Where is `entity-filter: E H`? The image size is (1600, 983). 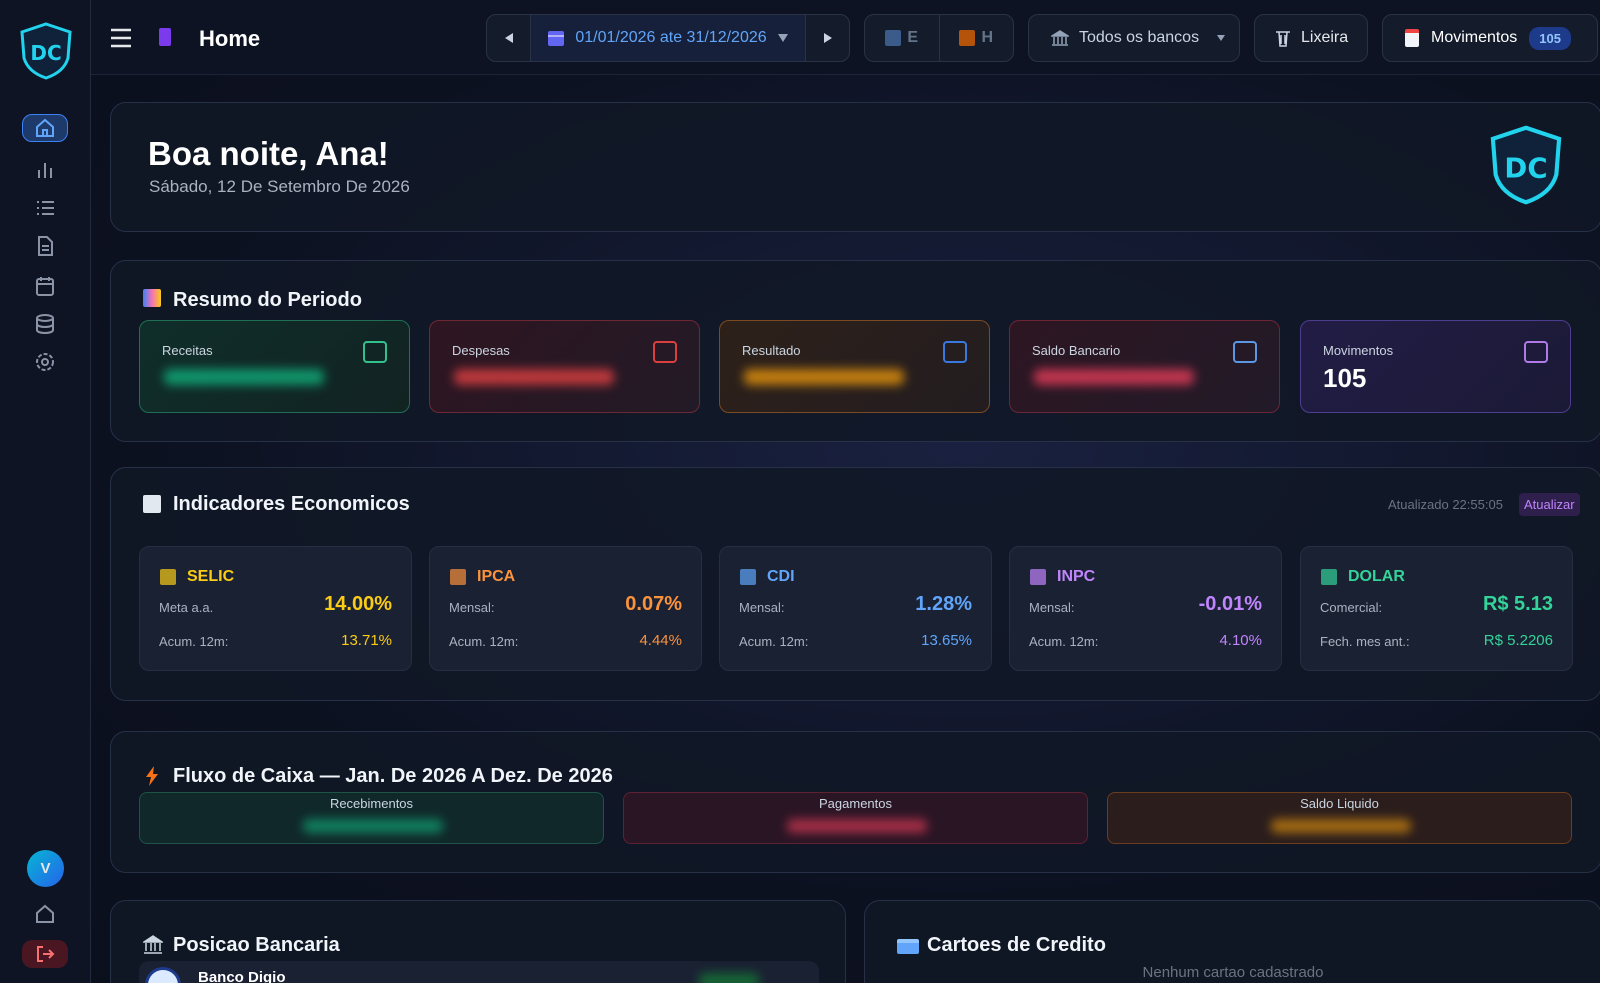
entity-filter: E H is located at coordinates (939, 38).